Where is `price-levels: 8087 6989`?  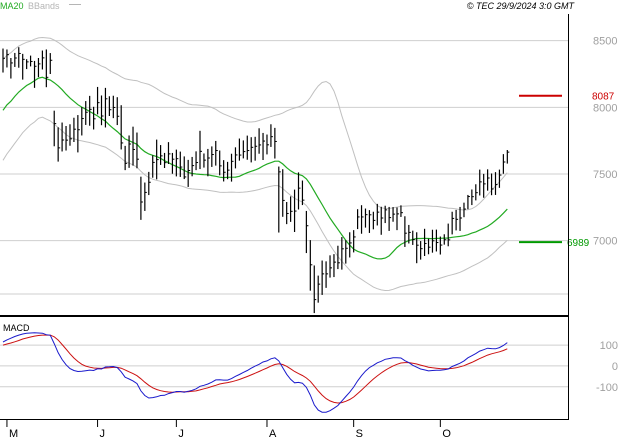
price-levels: 8087 6989 is located at coordinates (567, 170).